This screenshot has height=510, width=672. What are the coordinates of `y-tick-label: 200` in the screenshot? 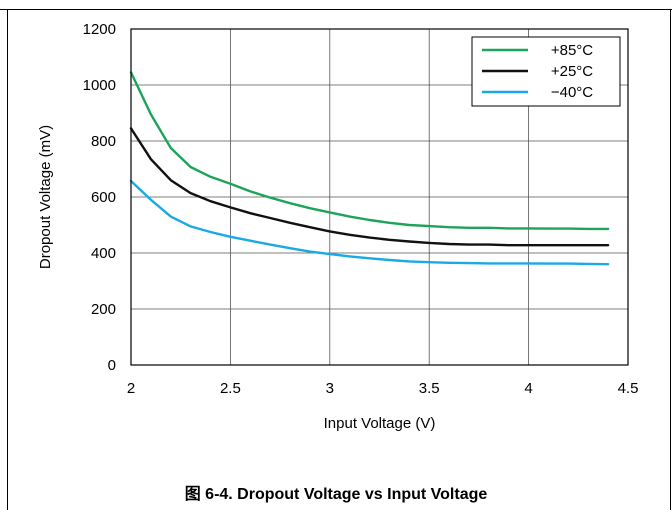 It's located at (103, 309).